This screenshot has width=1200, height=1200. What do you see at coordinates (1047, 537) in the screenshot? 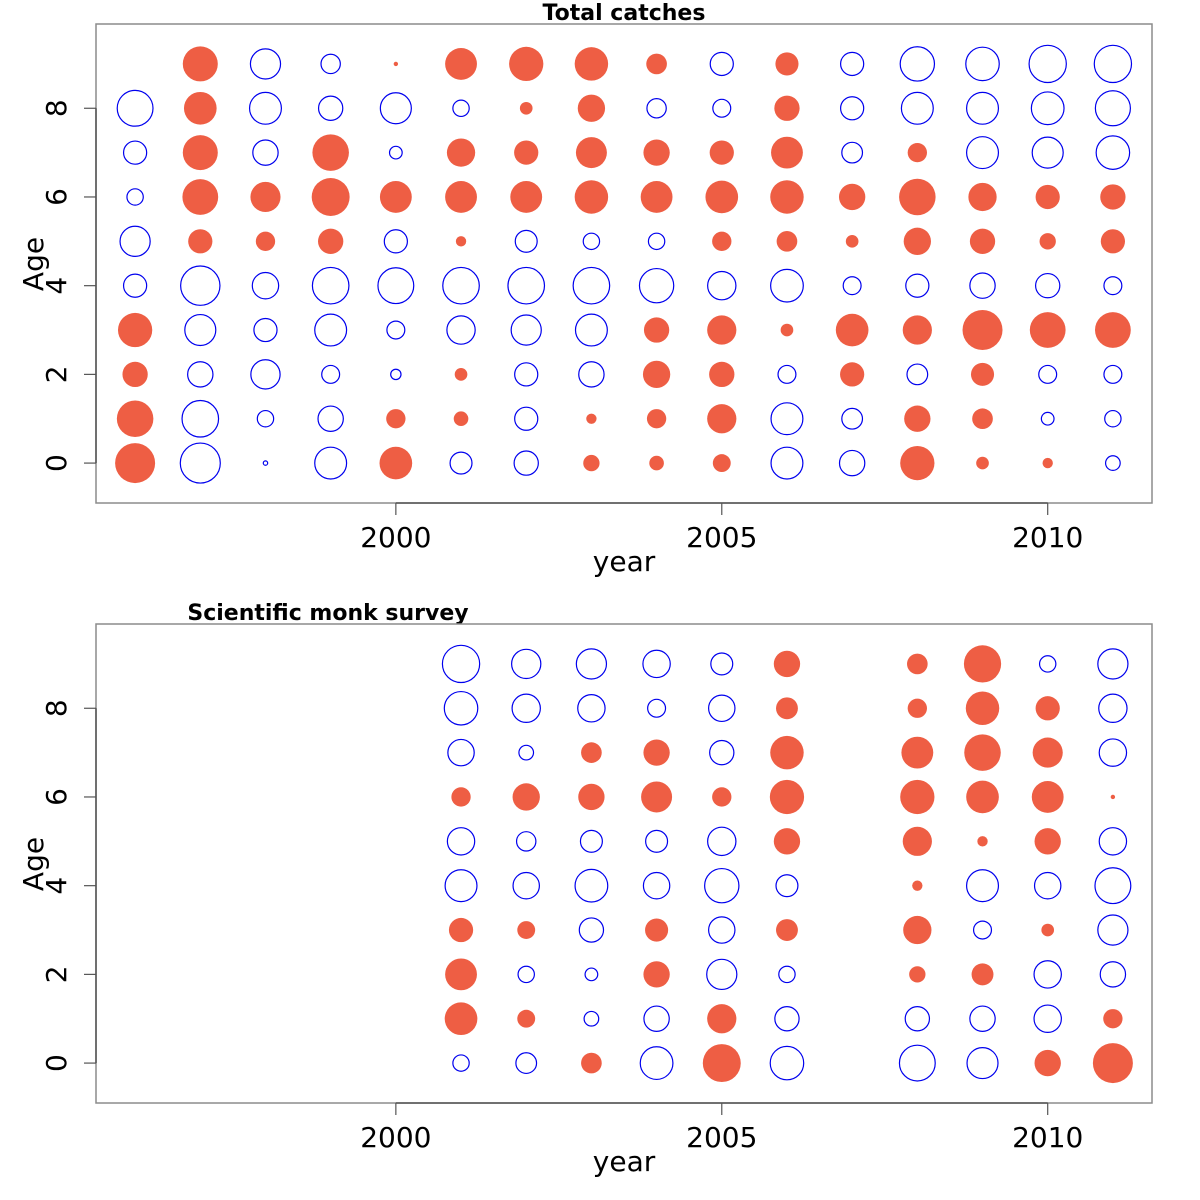
I see `x-tick-label: 2010` at bounding box center [1047, 537].